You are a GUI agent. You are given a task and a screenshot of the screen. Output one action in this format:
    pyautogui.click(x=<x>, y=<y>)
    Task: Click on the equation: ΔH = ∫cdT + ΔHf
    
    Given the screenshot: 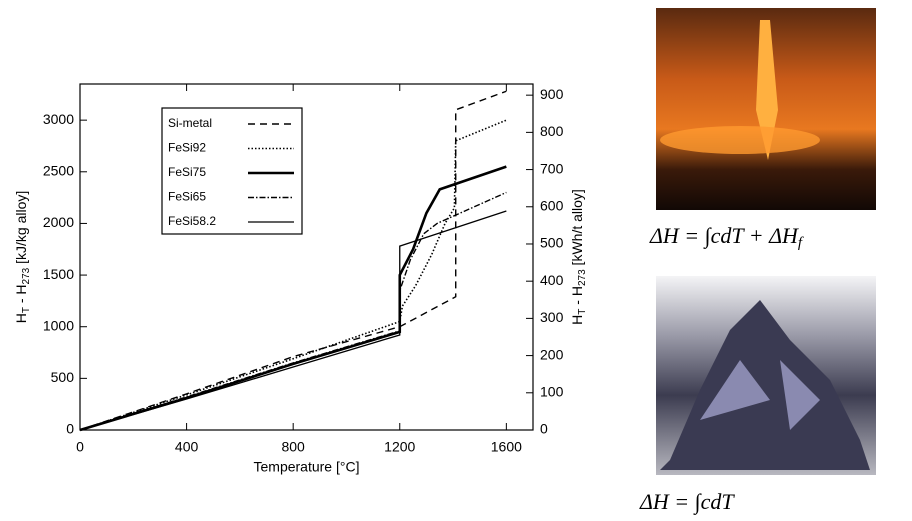 What is the action you would take?
    pyautogui.click(x=726, y=237)
    